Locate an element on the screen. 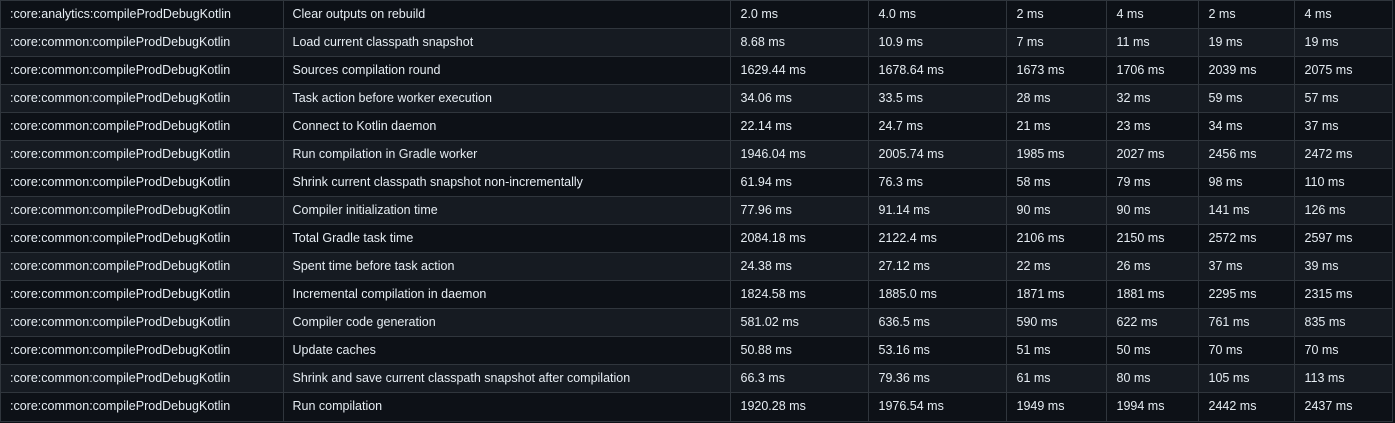 The height and width of the screenshot is (423, 1395). value-cell: 39 ms is located at coordinates (1343, 266).